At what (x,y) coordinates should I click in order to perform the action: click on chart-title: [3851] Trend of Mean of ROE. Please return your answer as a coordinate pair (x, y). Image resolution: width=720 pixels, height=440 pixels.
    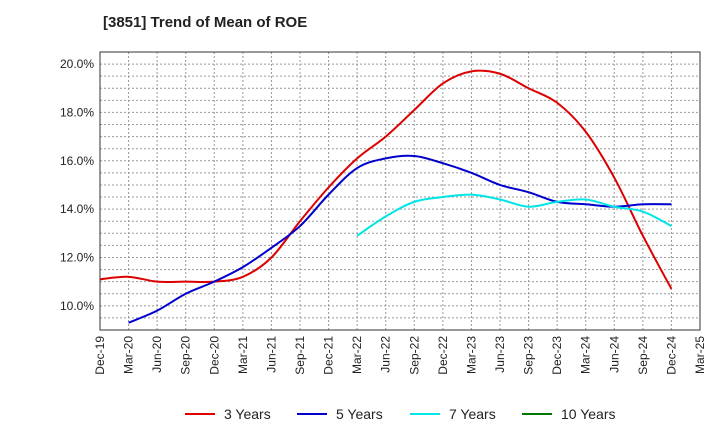
    Looking at the image, I should click on (205, 22).